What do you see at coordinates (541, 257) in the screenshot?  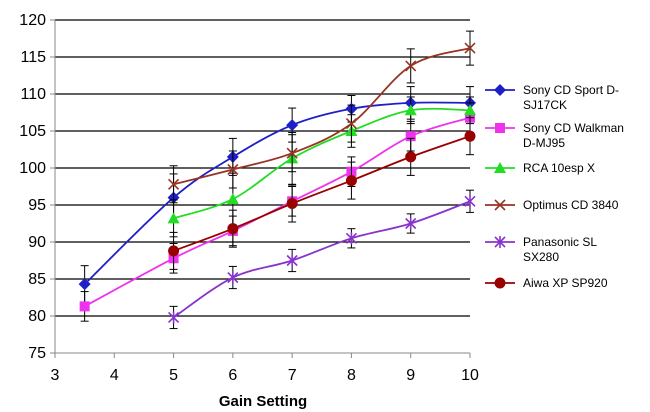 I see `legend-label: SX280` at bounding box center [541, 257].